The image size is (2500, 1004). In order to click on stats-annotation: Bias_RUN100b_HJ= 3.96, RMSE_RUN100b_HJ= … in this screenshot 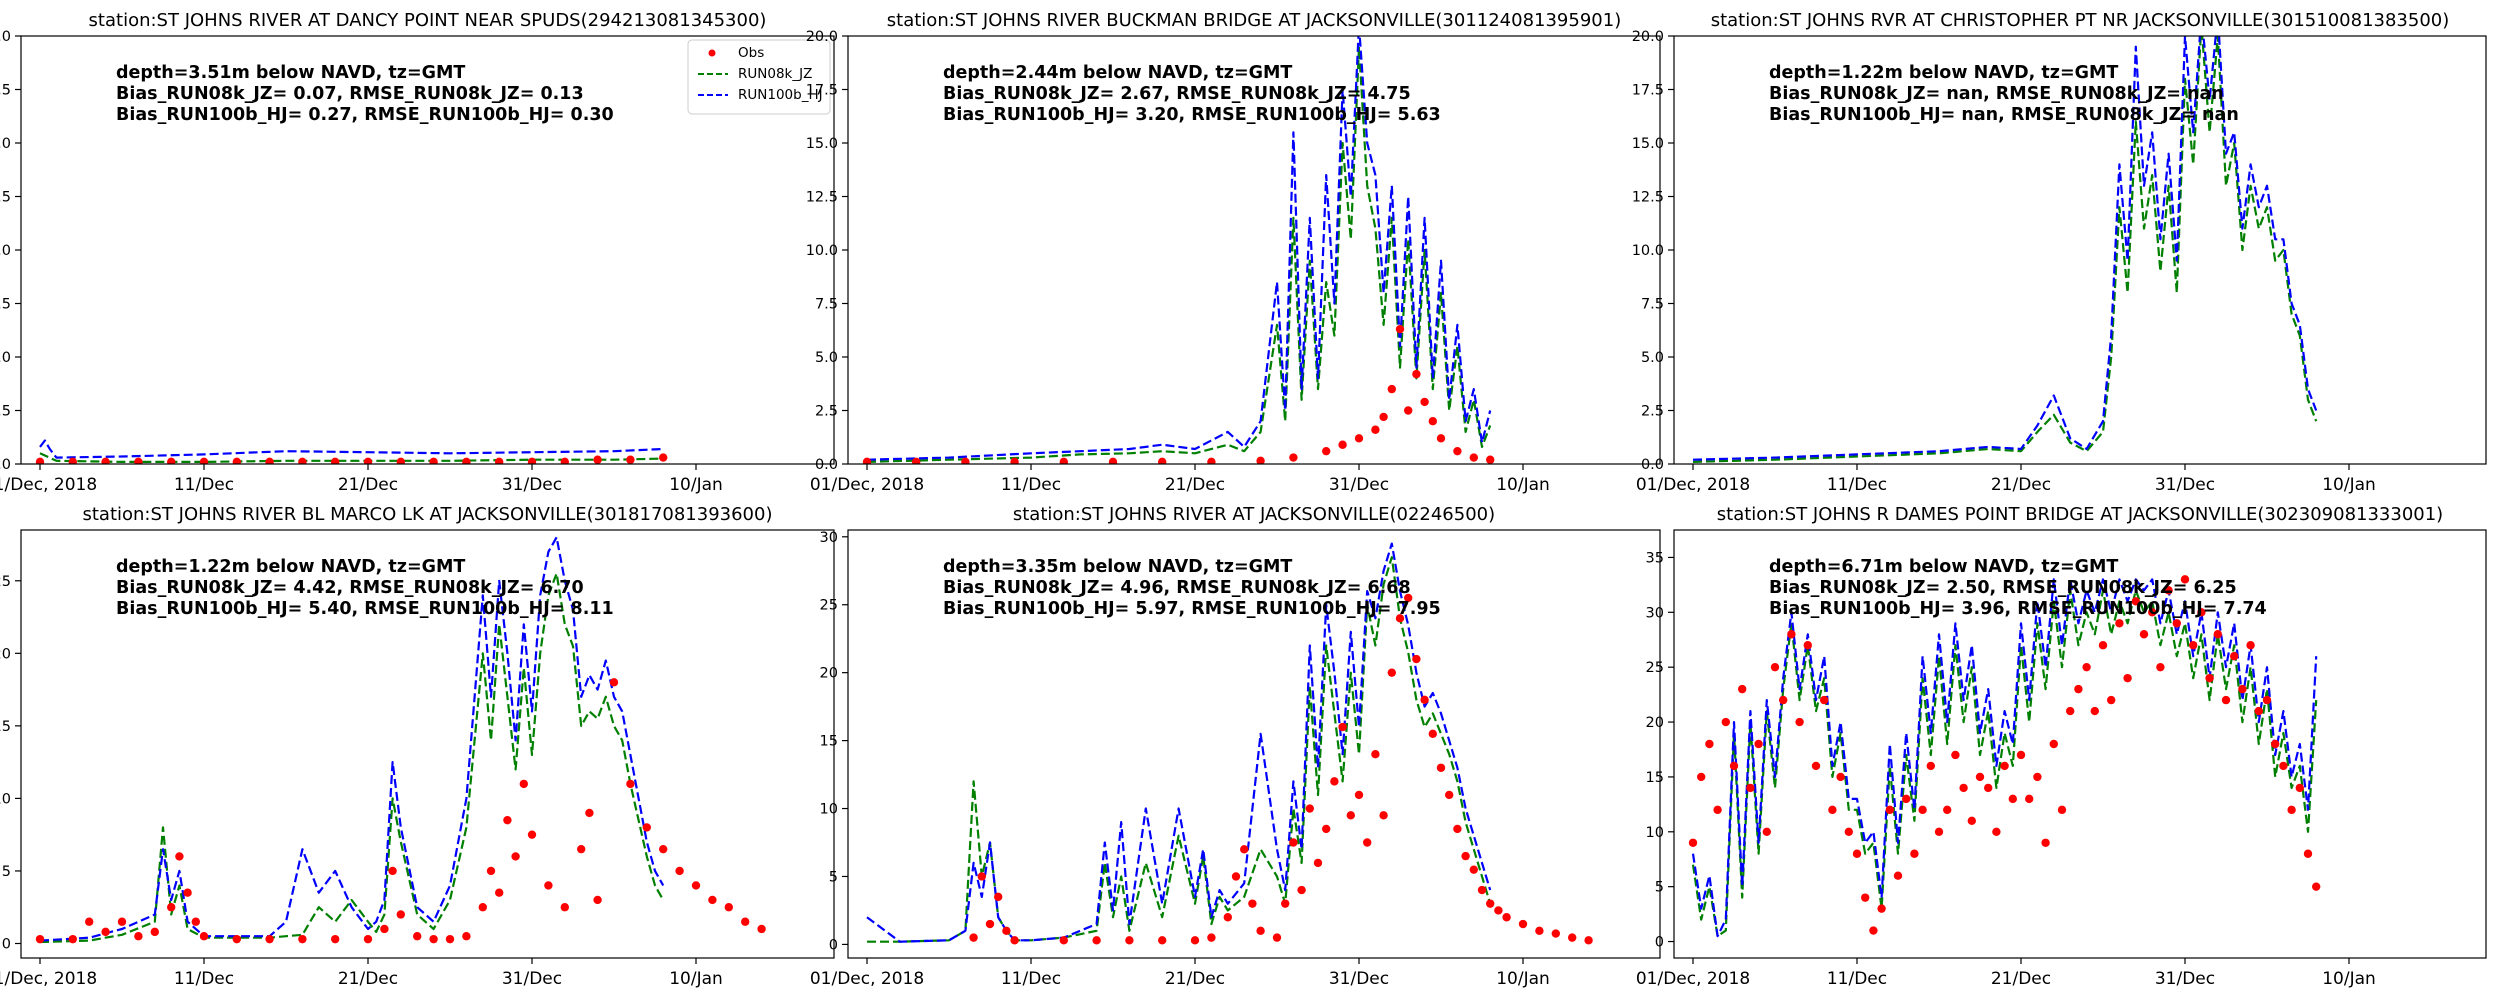, I will do `click(2018, 609)`.